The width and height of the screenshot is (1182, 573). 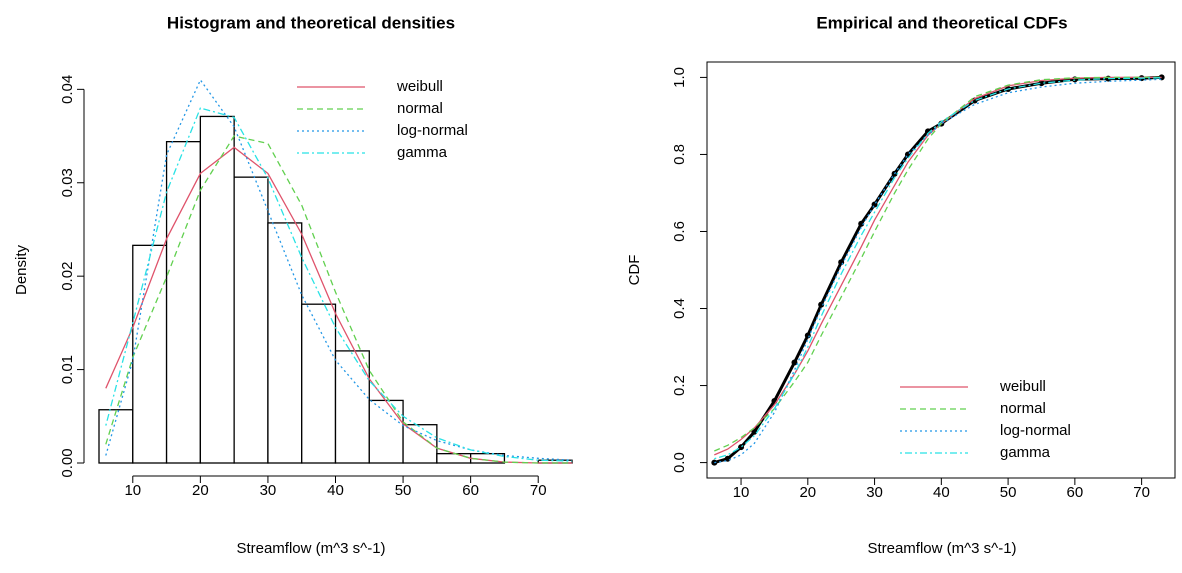 I want to click on y-tick-label: 0.00, so click(x=67, y=462).